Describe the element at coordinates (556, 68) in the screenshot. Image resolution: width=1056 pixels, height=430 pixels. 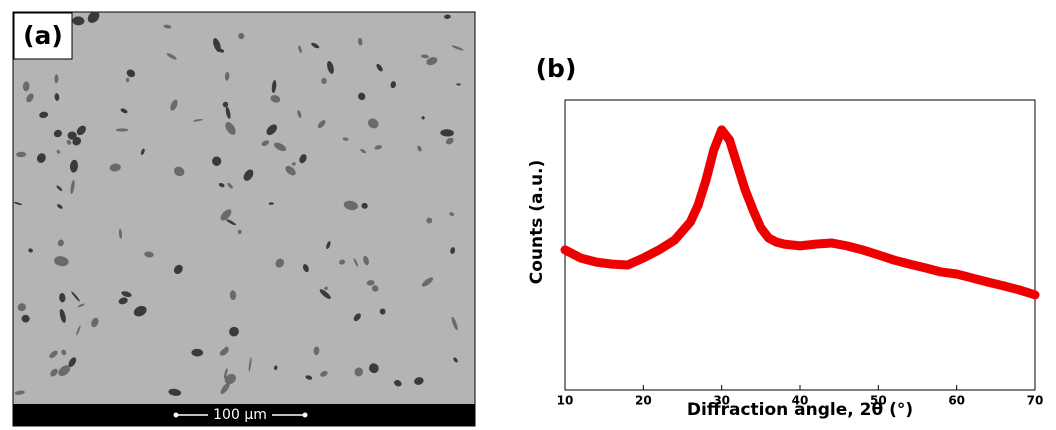
I see `panel-label: (b)` at that location.